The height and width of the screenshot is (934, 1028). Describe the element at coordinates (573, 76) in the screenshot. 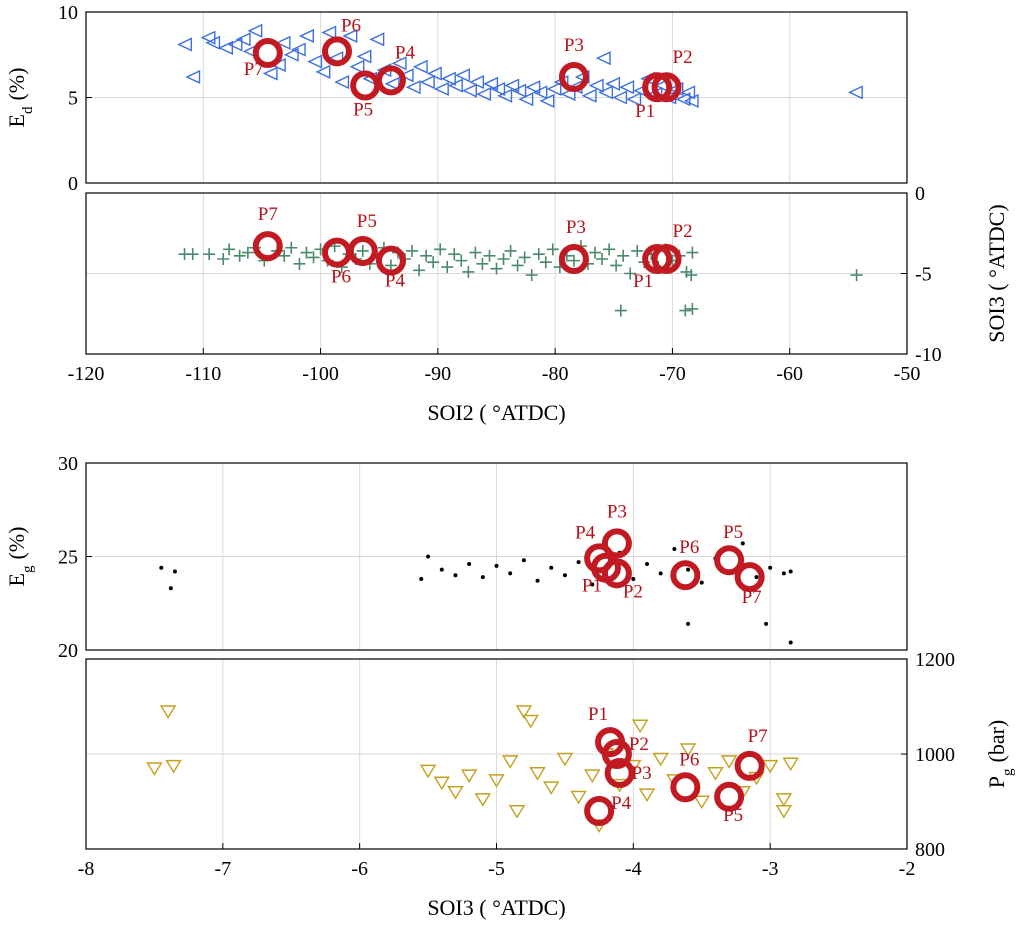

I see `highlight-circle-p3` at that location.